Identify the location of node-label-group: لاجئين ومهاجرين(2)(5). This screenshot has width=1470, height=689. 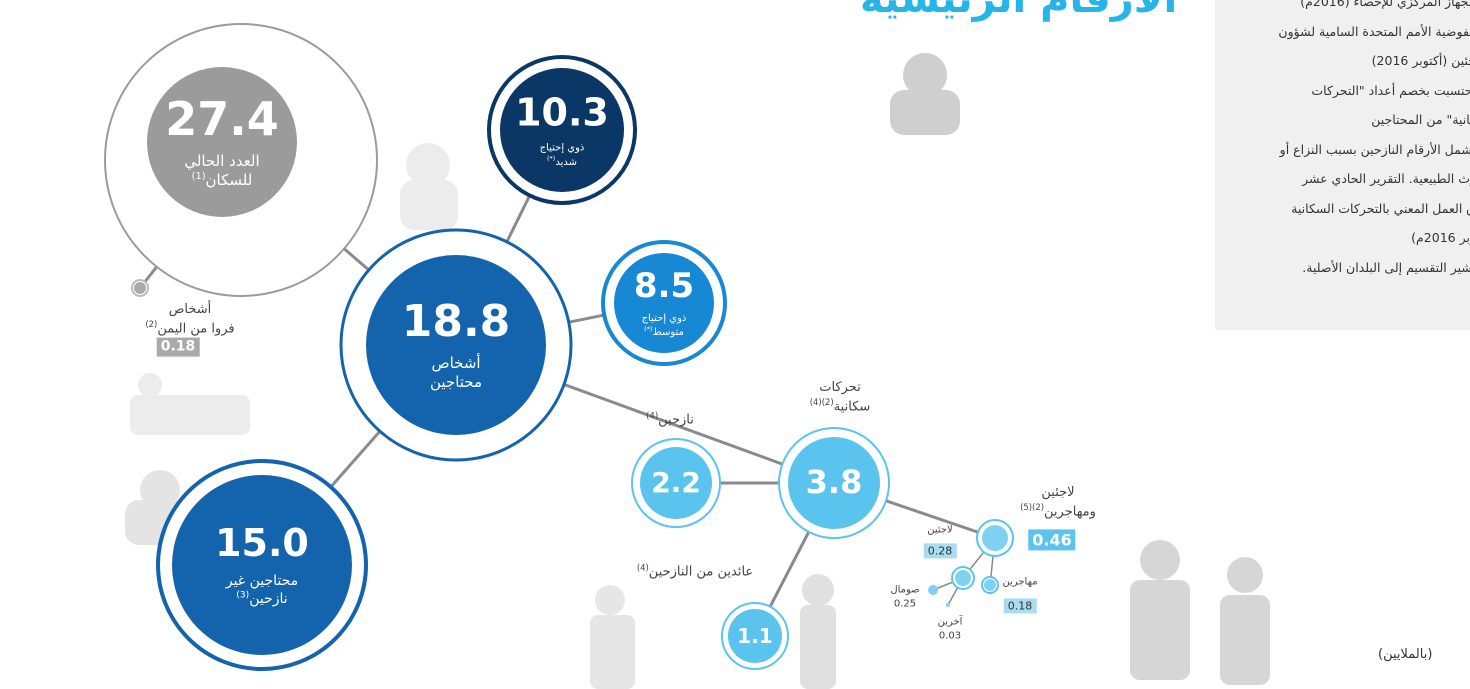
(1058, 503).